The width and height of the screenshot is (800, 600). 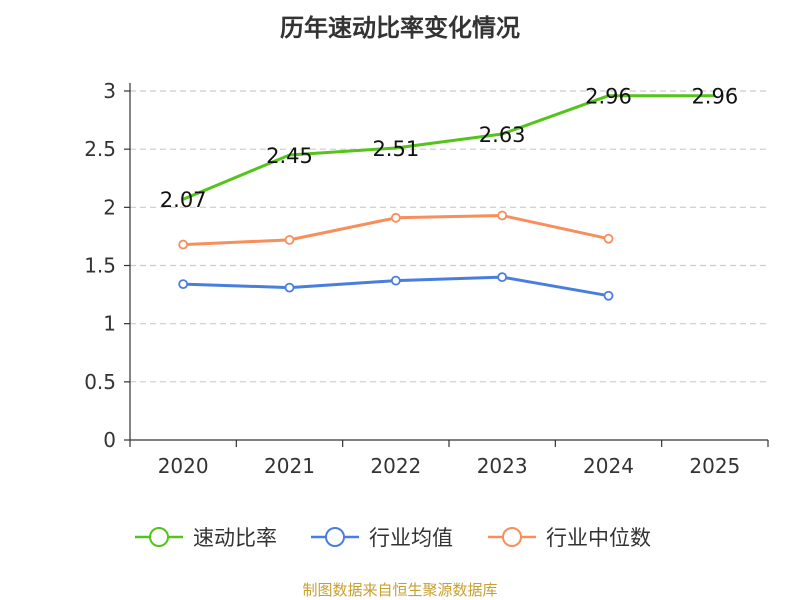 What do you see at coordinates (289, 156) in the screenshot?
I see `data-label: 2.45` at bounding box center [289, 156].